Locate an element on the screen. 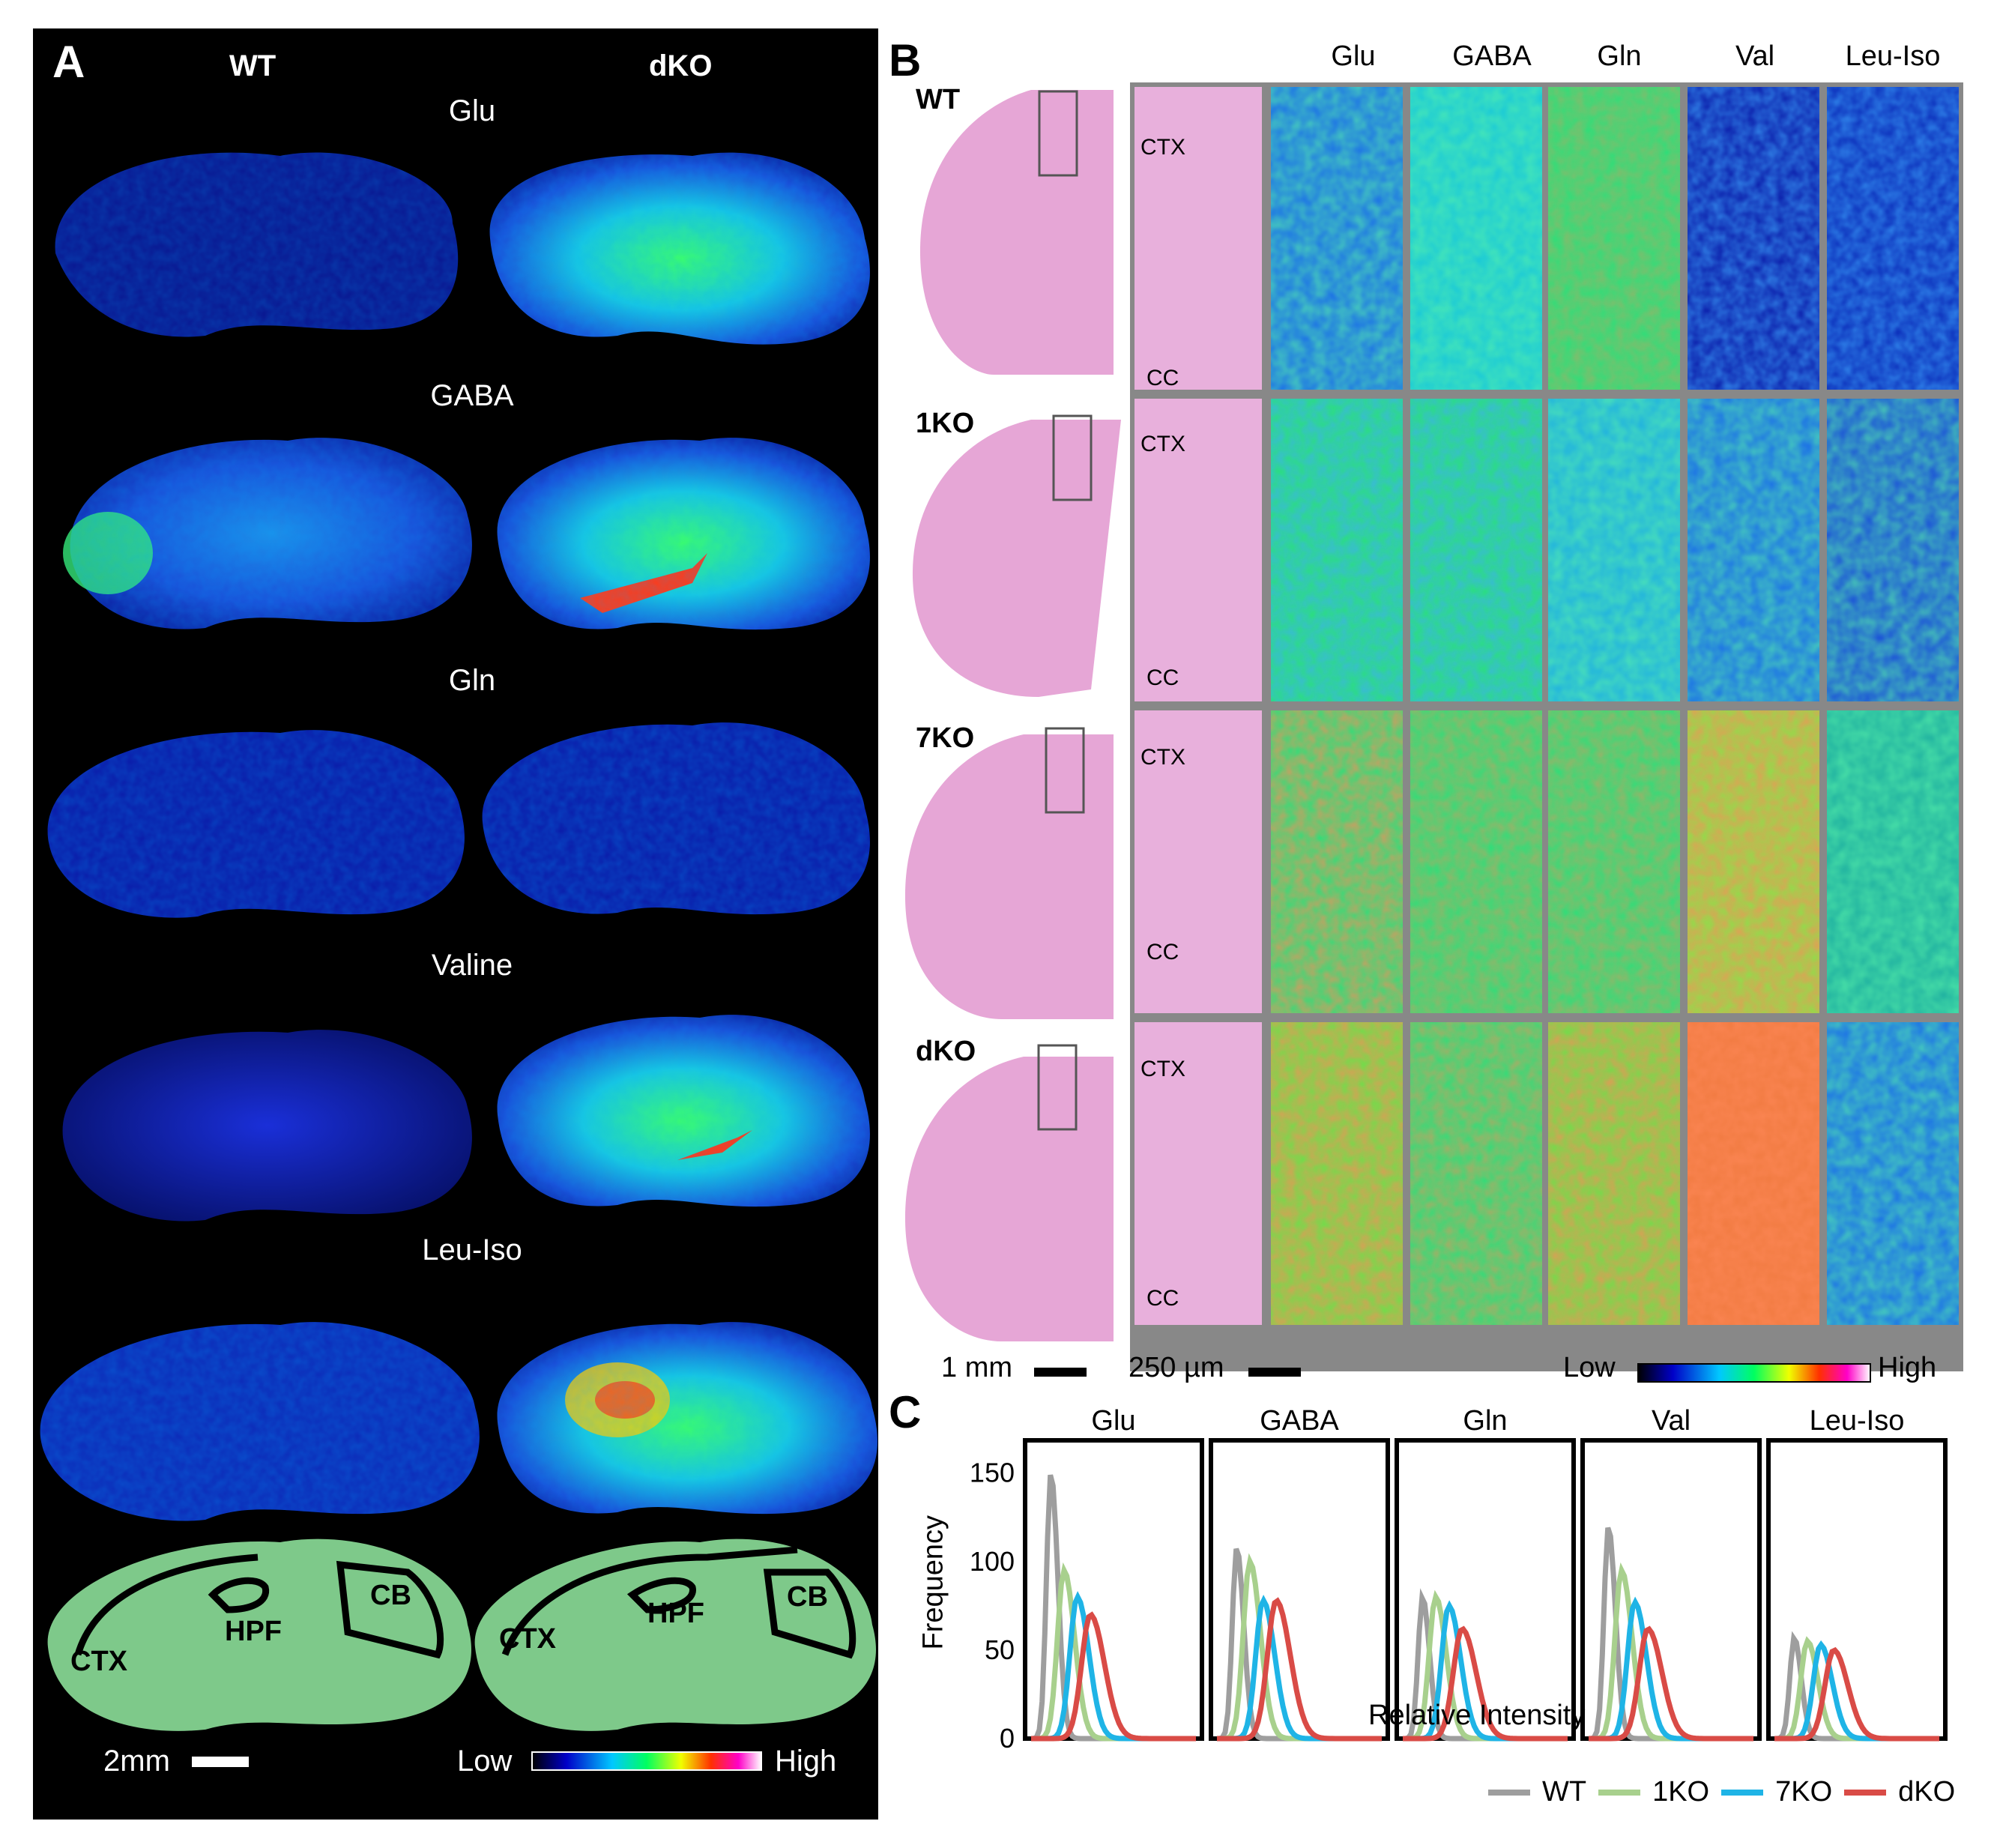 The image size is (1991, 1848). brain-wt-glu is located at coordinates (257, 245).